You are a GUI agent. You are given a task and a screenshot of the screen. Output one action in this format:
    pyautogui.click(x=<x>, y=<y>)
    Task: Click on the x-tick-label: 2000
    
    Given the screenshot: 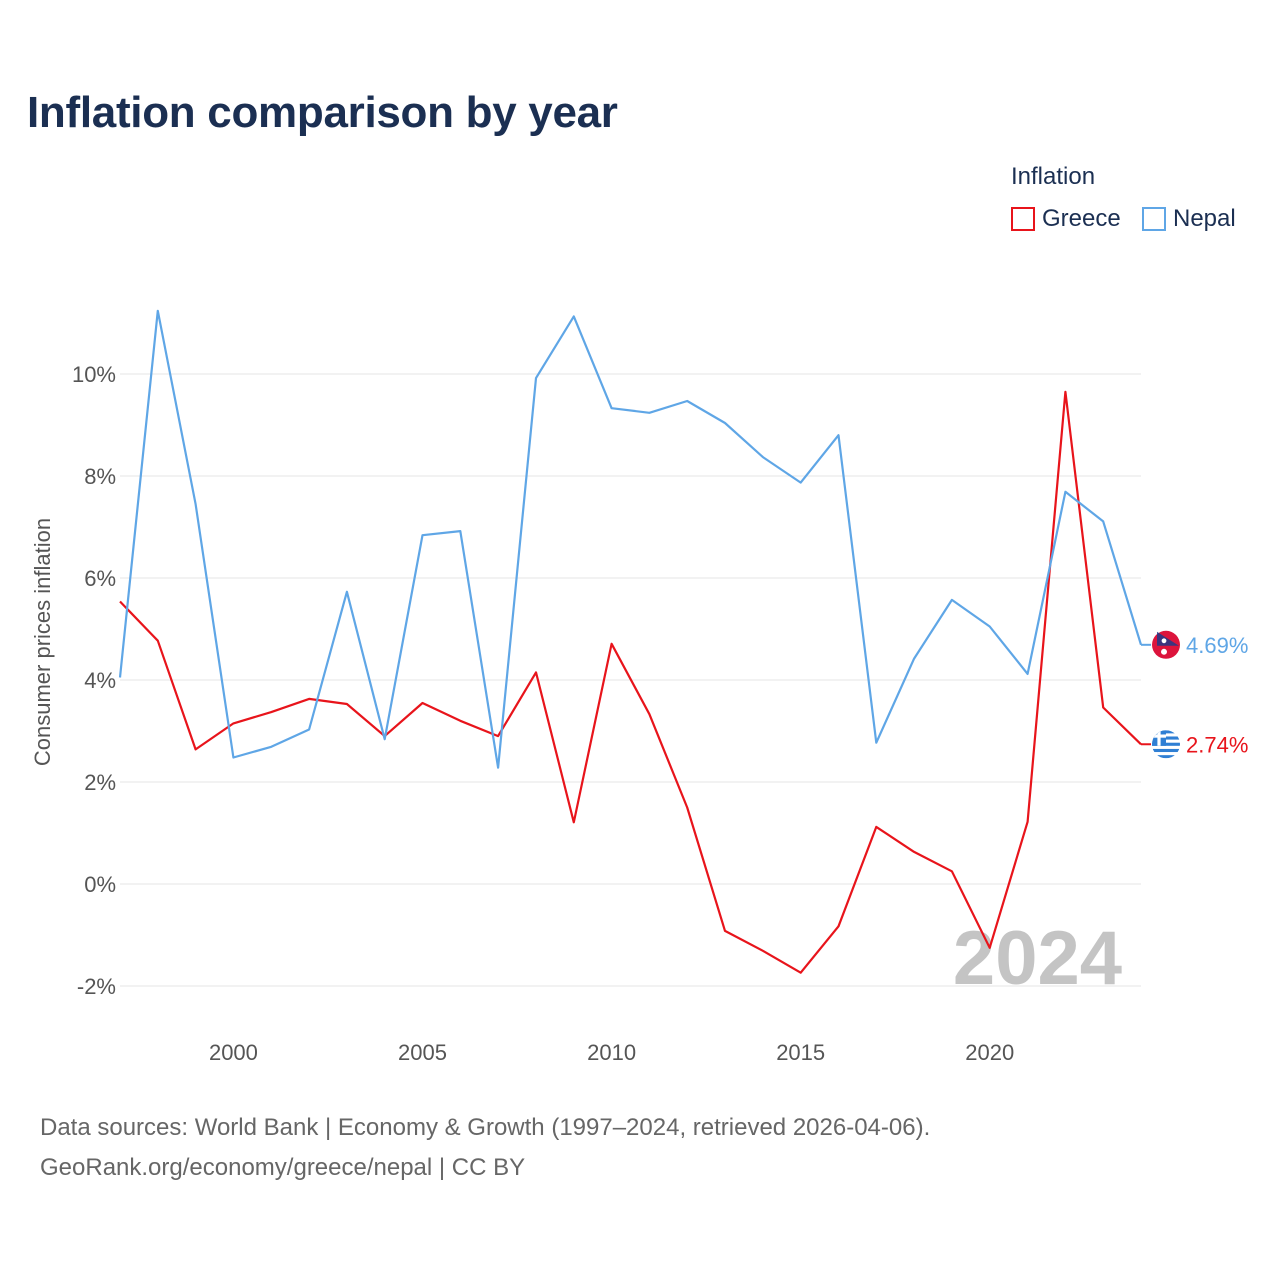 What is the action you would take?
    pyautogui.click(x=233, y=1052)
    